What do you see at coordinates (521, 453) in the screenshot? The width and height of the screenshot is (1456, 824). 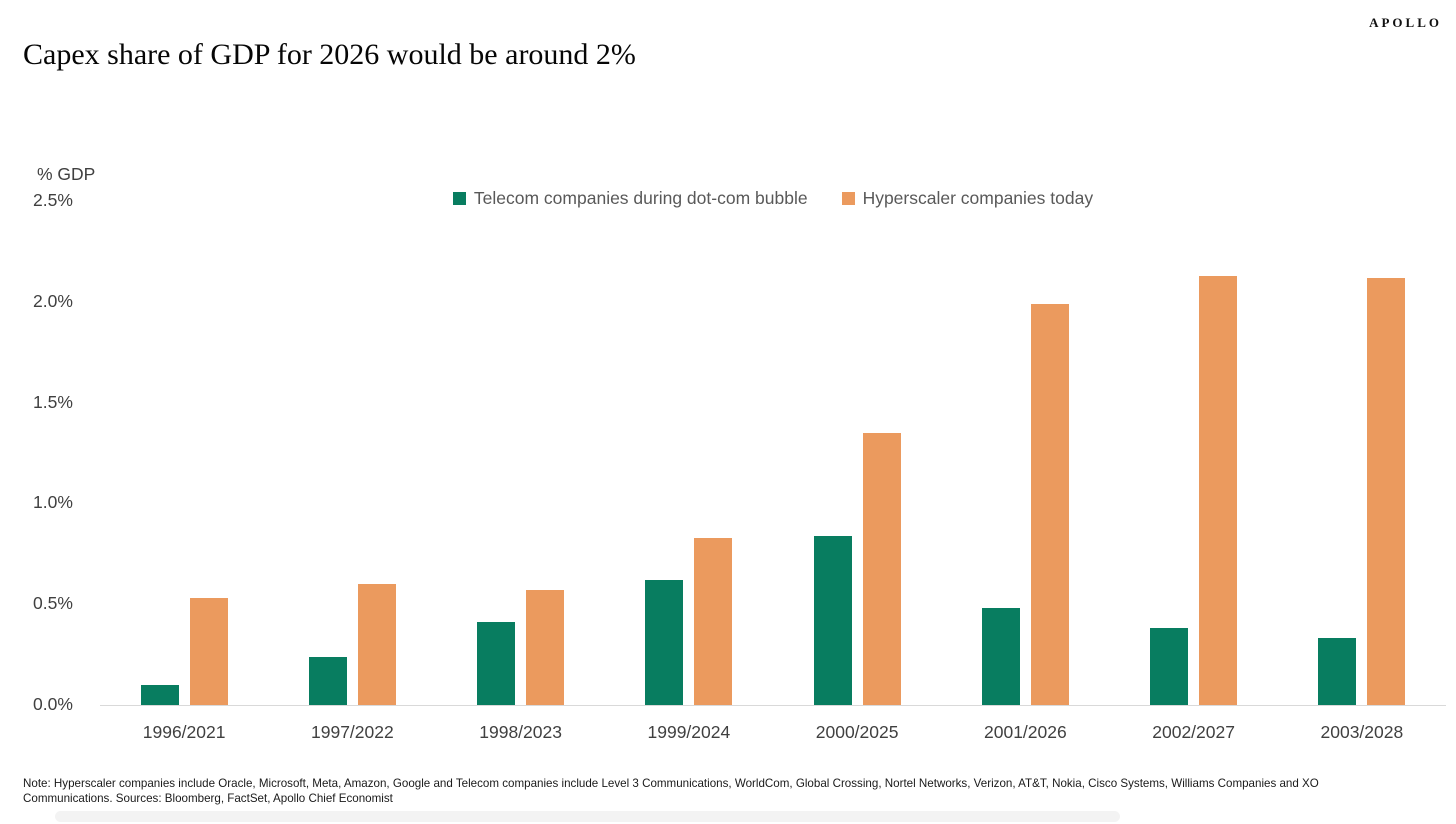 I see `bar-group-1998-2023` at bounding box center [521, 453].